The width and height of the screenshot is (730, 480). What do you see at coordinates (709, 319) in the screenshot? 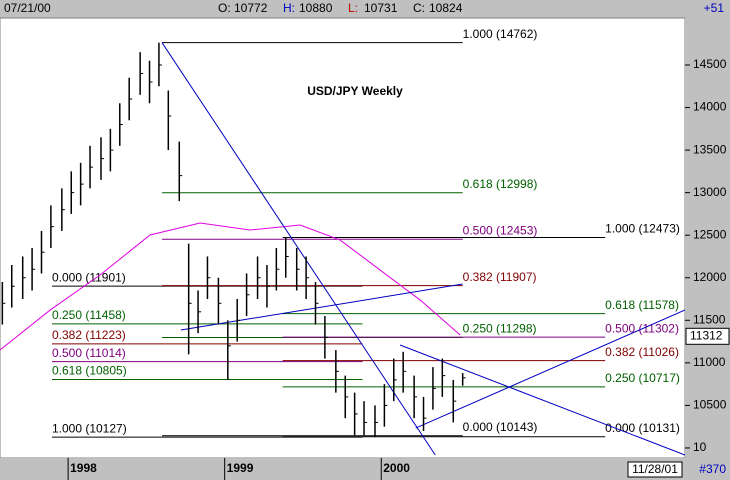
I see `y-tick-label: 11500` at bounding box center [709, 319].